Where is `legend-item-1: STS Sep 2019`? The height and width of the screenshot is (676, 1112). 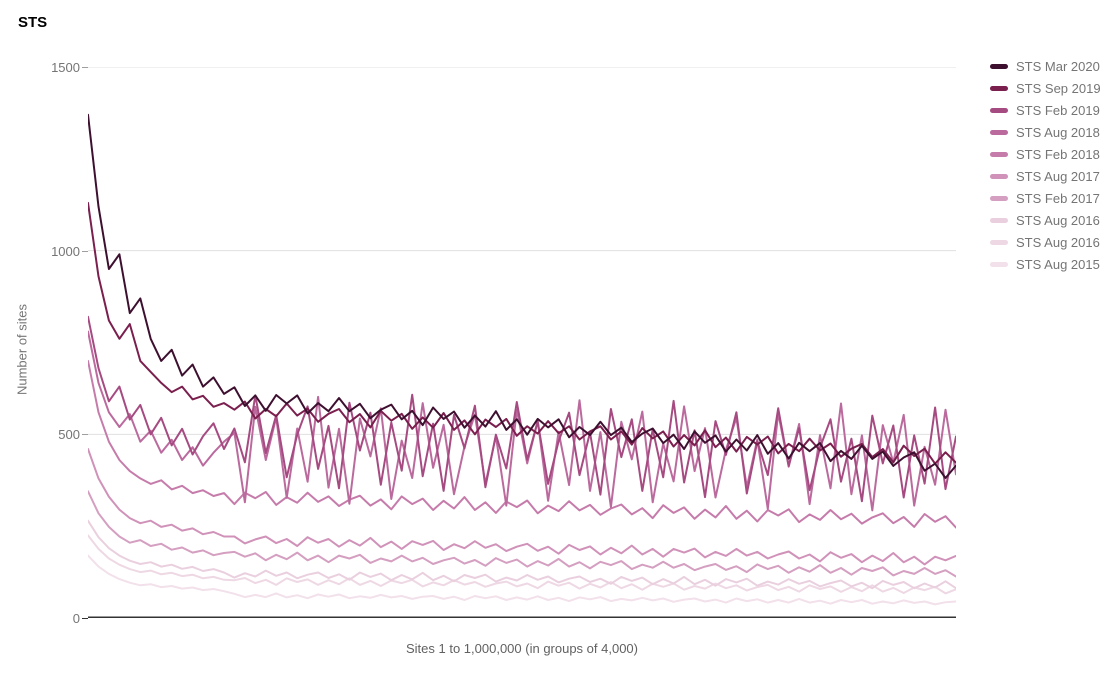 legend-item-1: STS Sep 2019 is located at coordinates (1045, 88).